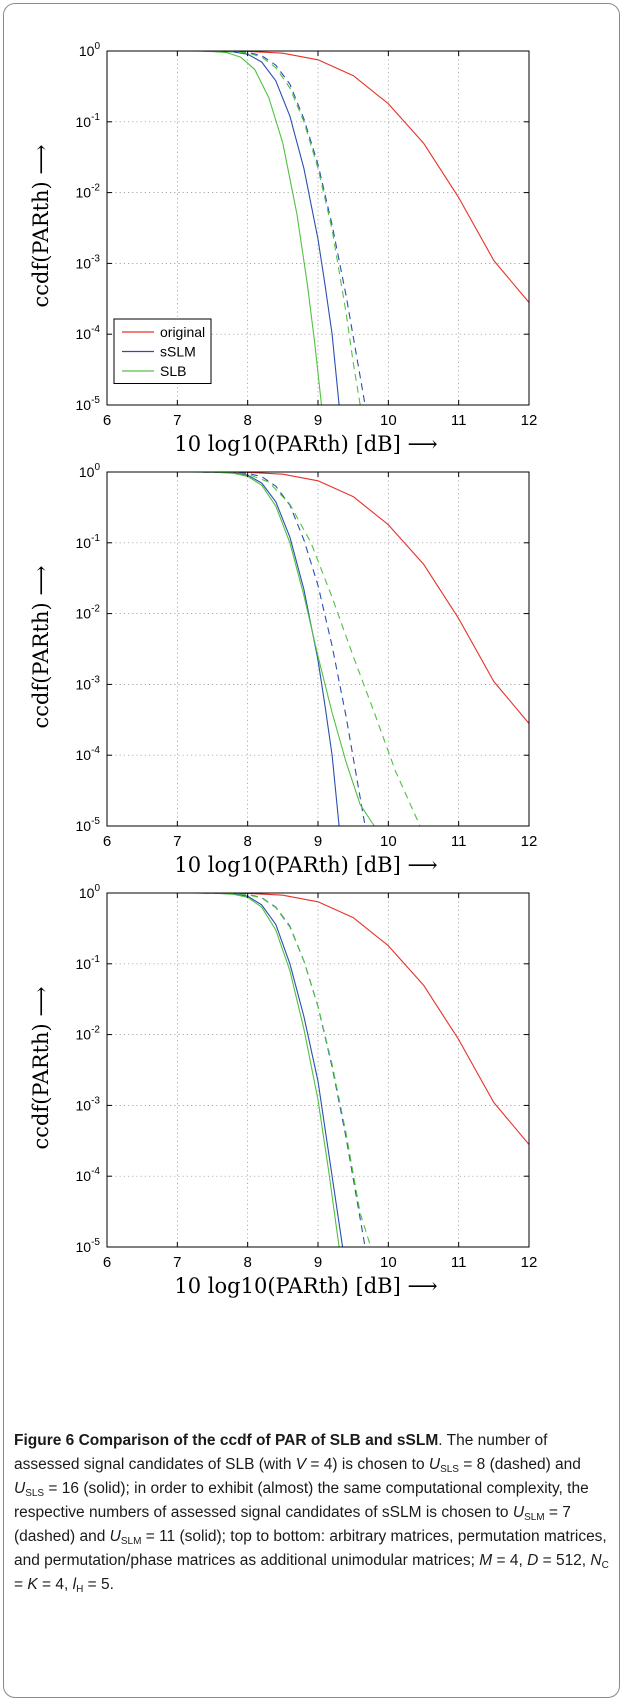  I want to click on caption-text: =, so click(21, 1584).